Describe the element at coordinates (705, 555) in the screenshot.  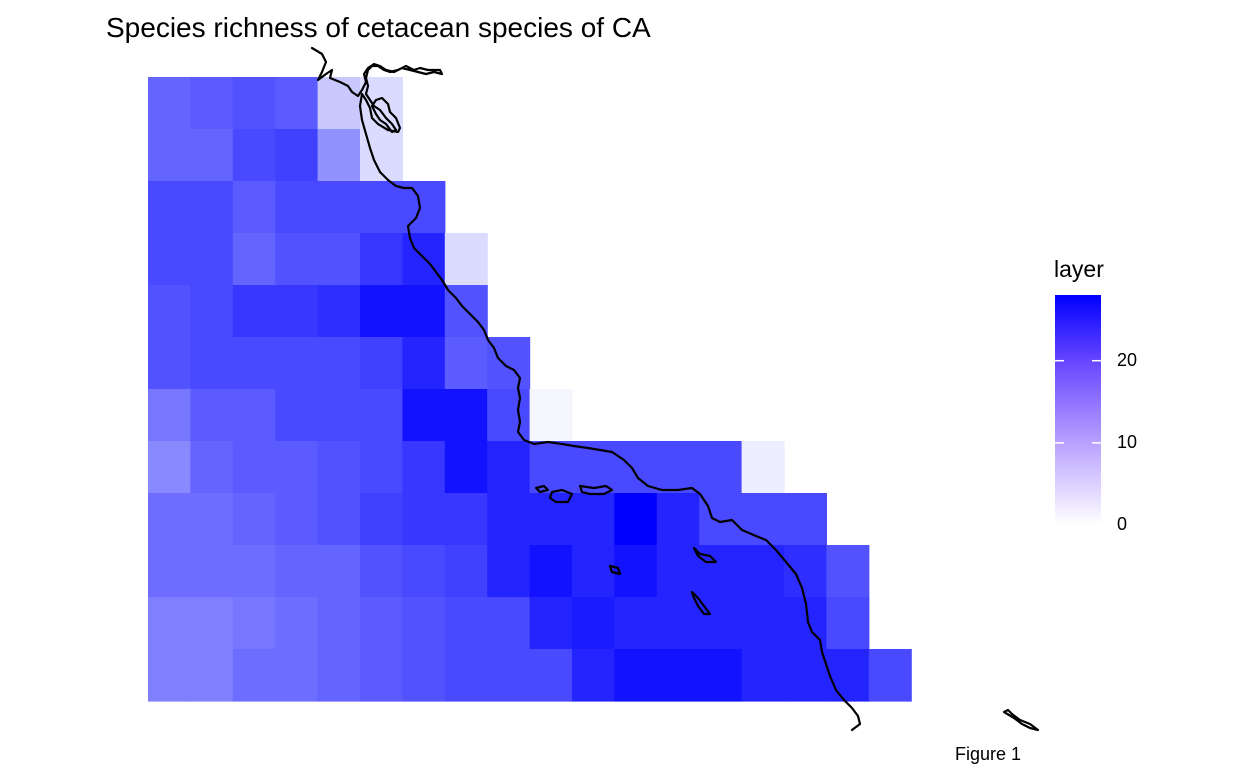
I see `island-santa-catalina` at that location.